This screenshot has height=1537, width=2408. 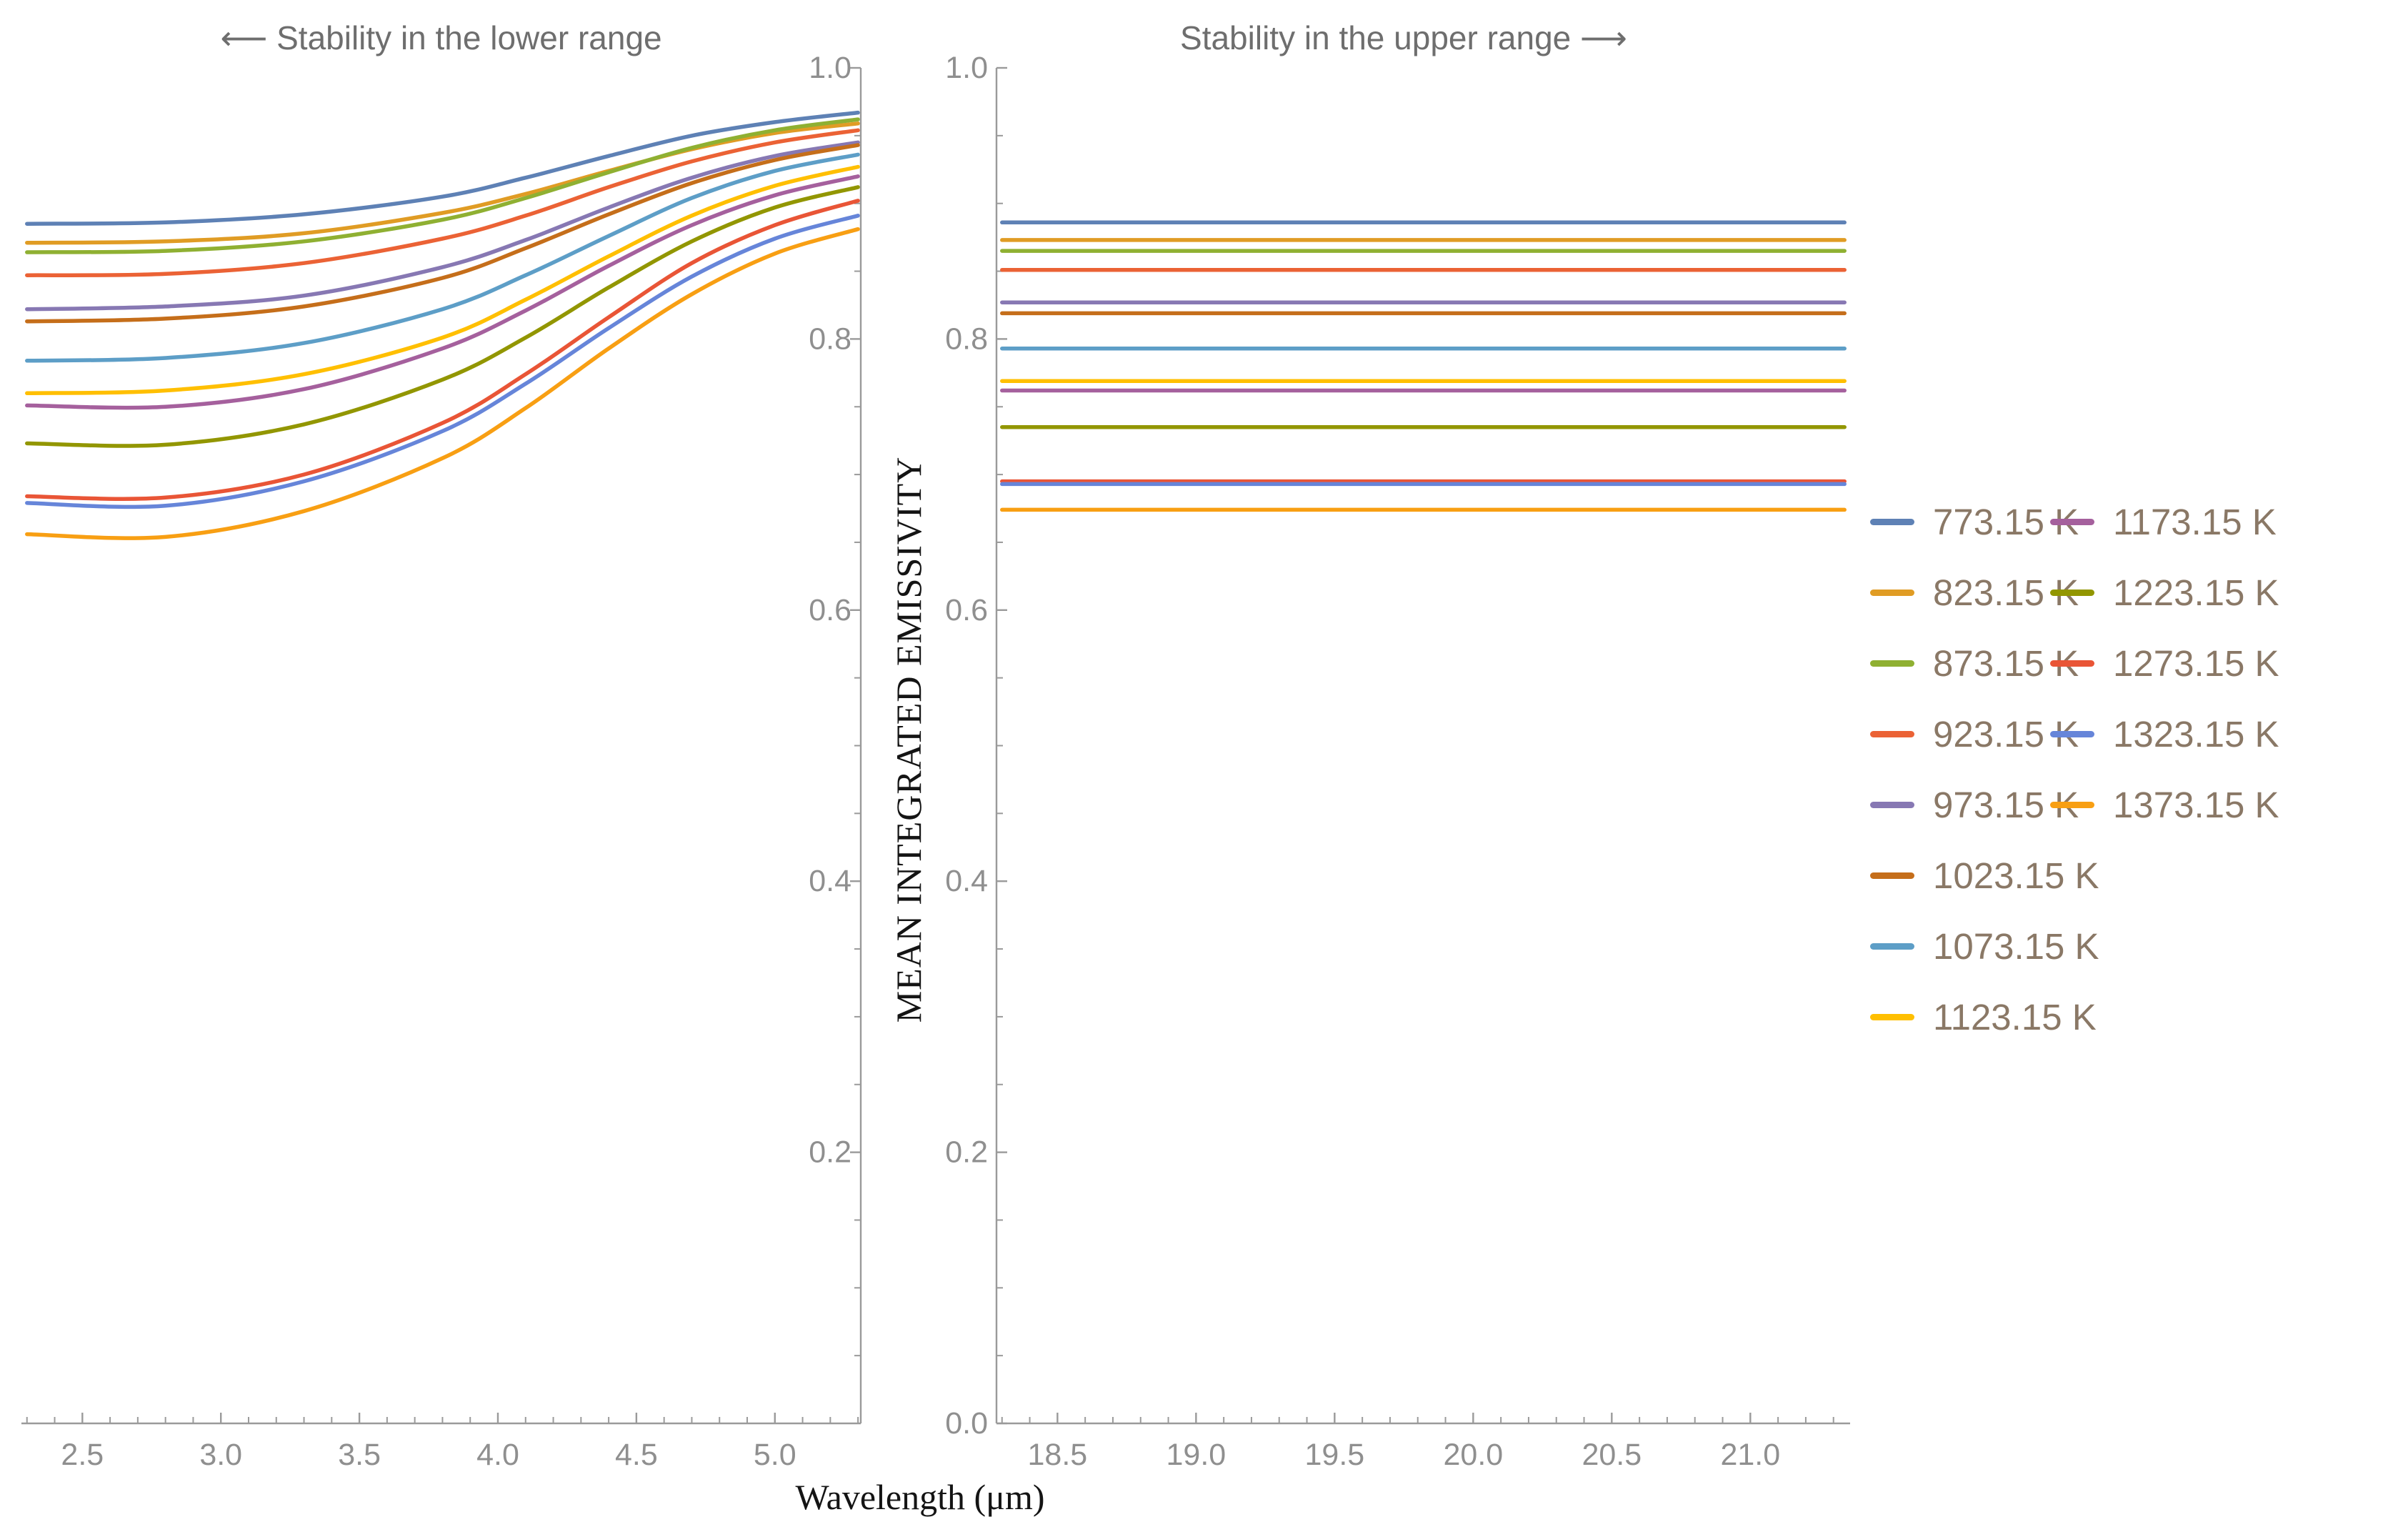 What do you see at coordinates (360, 1455) in the screenshot?
I see `x-tick-label: 3.5` at bounding box center [360, 1455].